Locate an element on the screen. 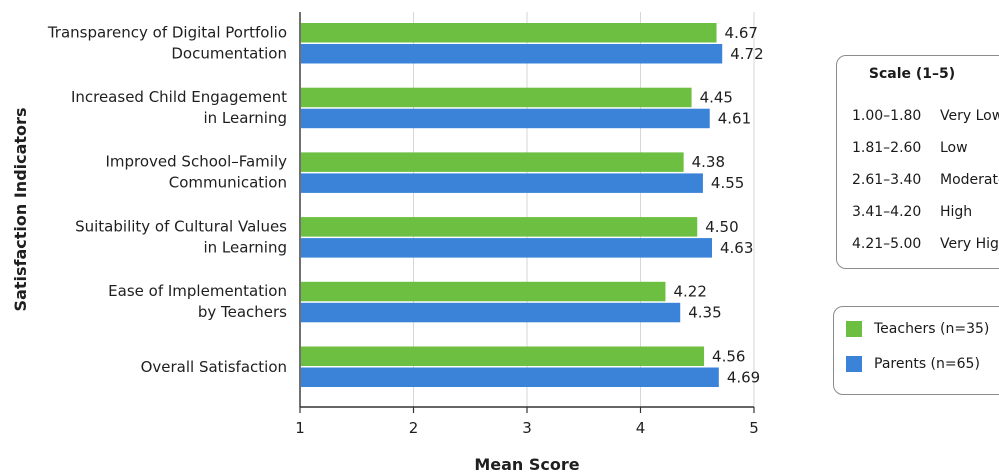  data-label: 4.22 is located at coordinates (689, 292).